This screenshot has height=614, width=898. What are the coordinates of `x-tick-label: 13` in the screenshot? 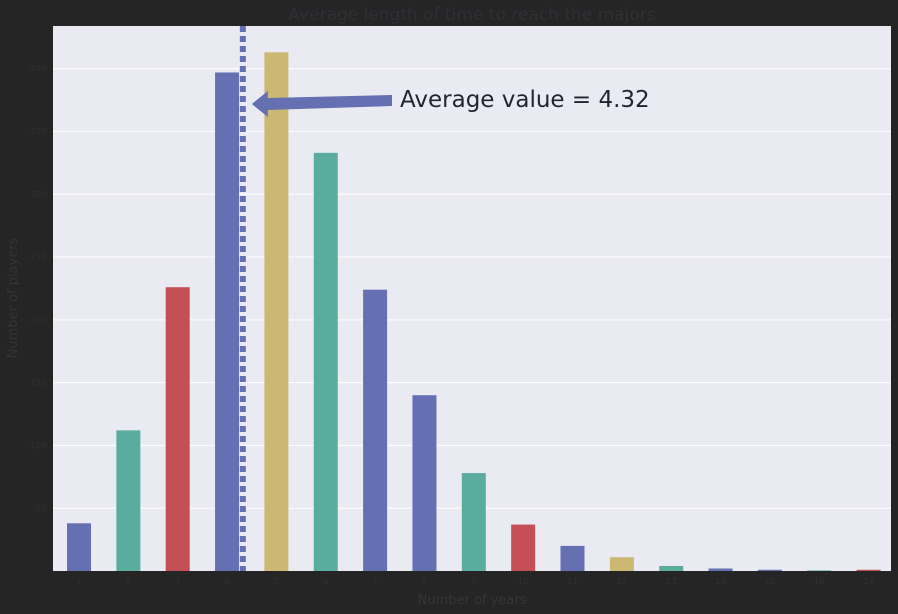 It's located at (670, 582).